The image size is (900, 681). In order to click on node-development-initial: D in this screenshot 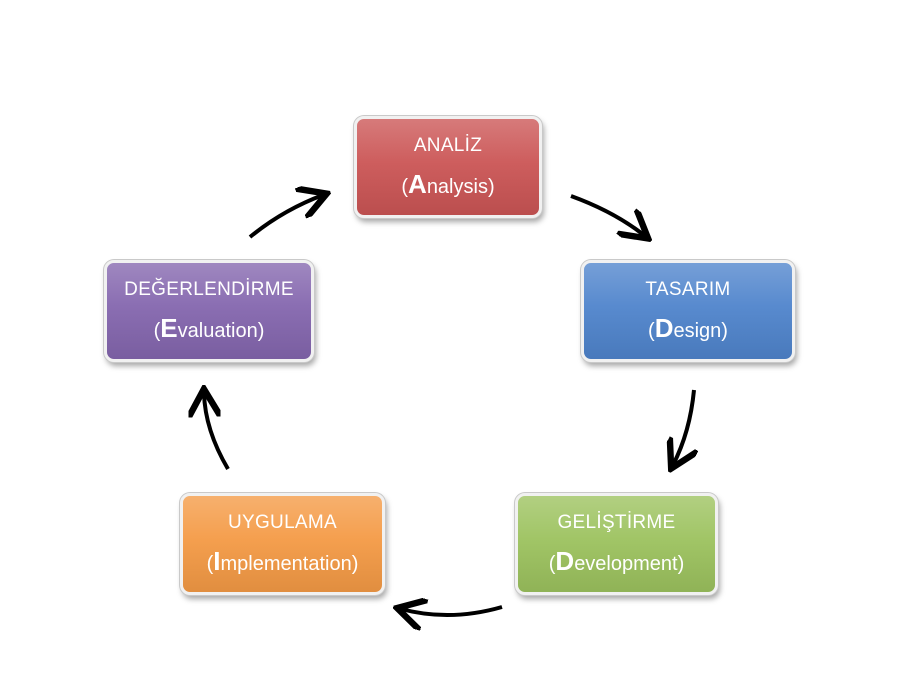, I will do `click(565, 560)`.